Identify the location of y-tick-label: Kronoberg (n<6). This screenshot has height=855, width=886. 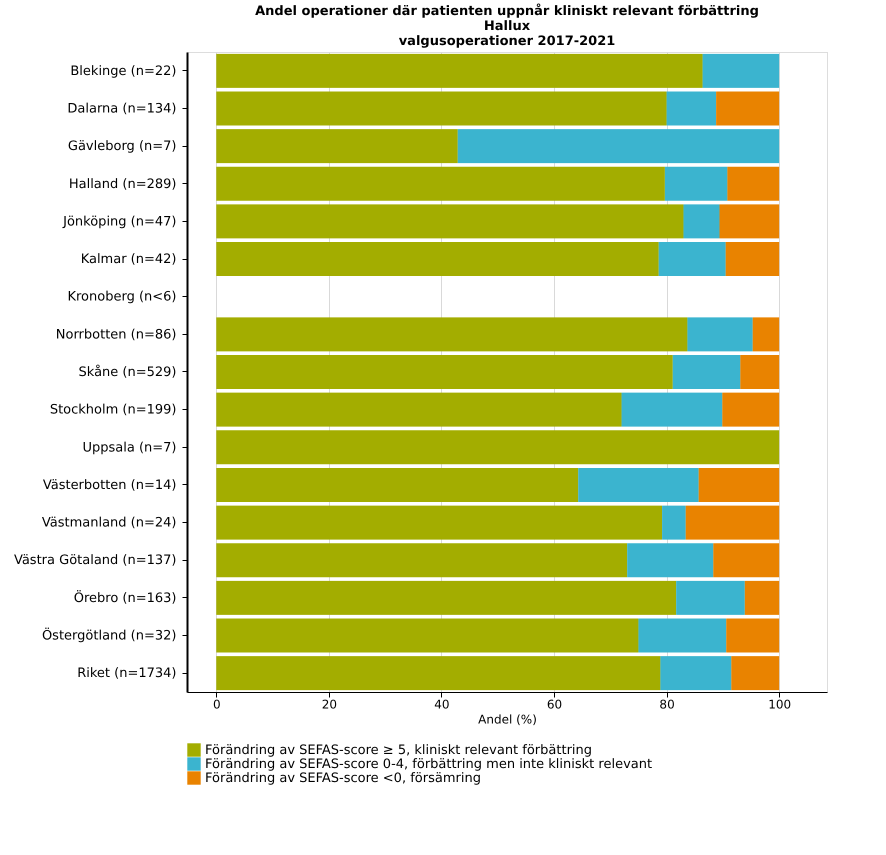
(121, 297).